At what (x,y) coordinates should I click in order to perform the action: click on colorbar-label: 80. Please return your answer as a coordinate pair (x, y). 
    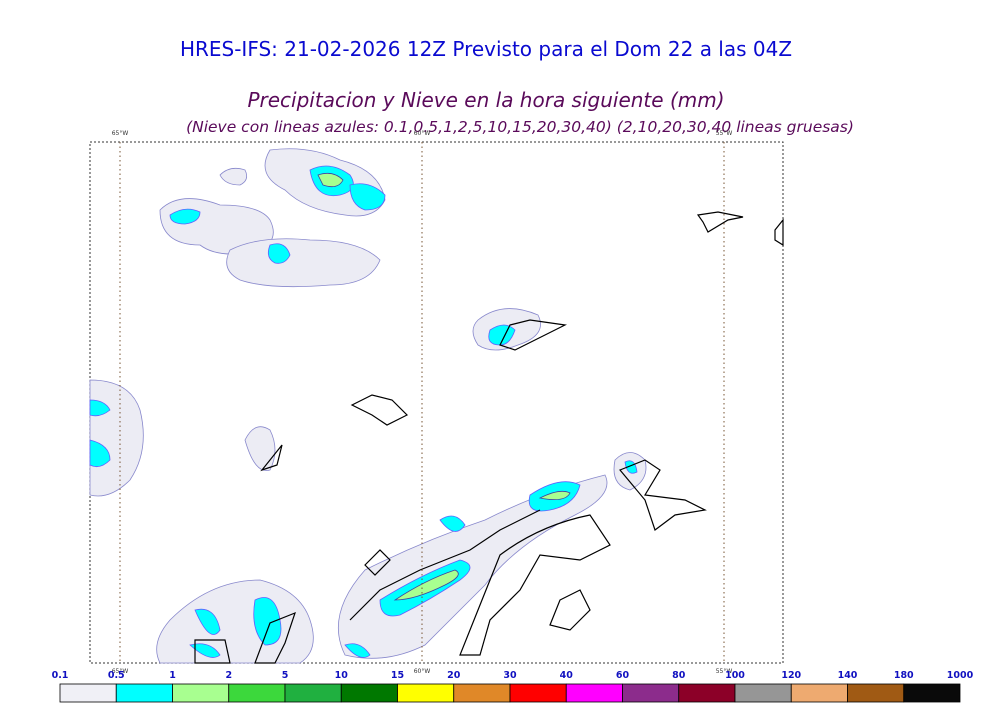
    Looking at the image, I should click on (679, 675).